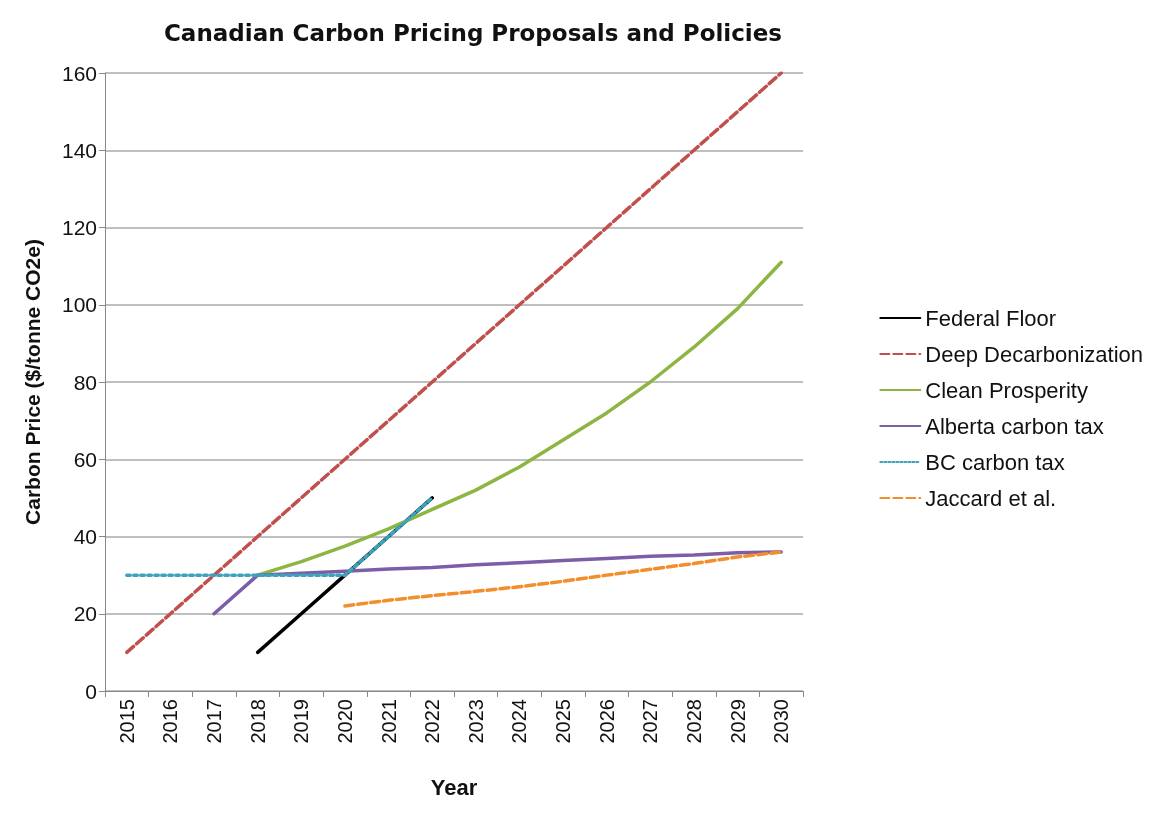  What do you see at coordinates (79, 150) in the screenshot?
I see `y-tick-label: 140` at bounding box center [79, 150].